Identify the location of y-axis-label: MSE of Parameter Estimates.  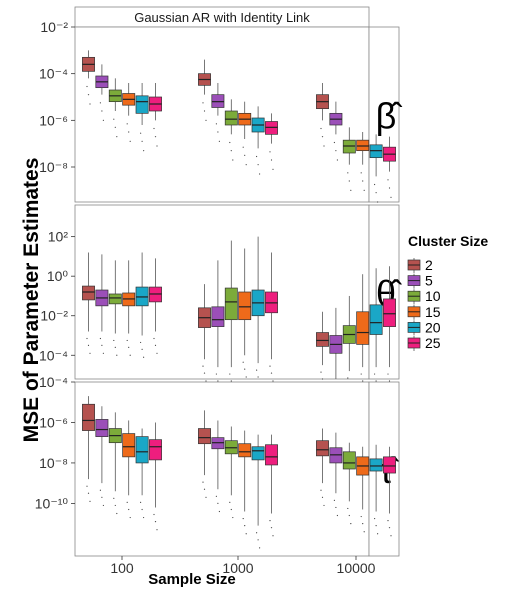
(31, 300).